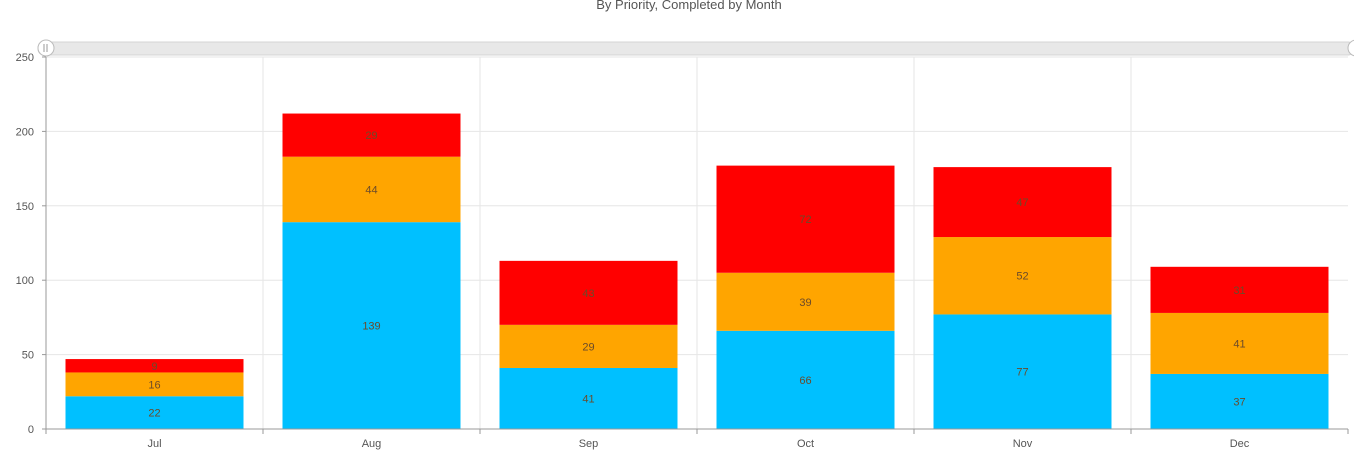 The height and width of the screenshot is (458, 1354). I want to click on data-label: 9, so click(154, 367).